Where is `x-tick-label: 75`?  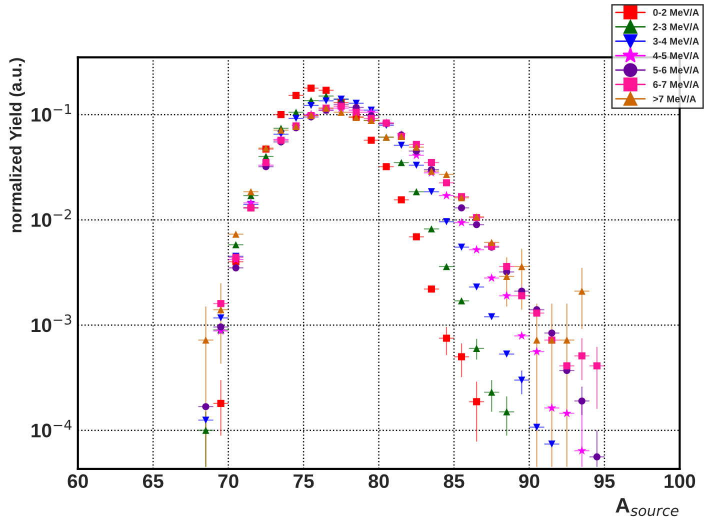 x-tick-label: 75 is located at coordinates (304, 481).